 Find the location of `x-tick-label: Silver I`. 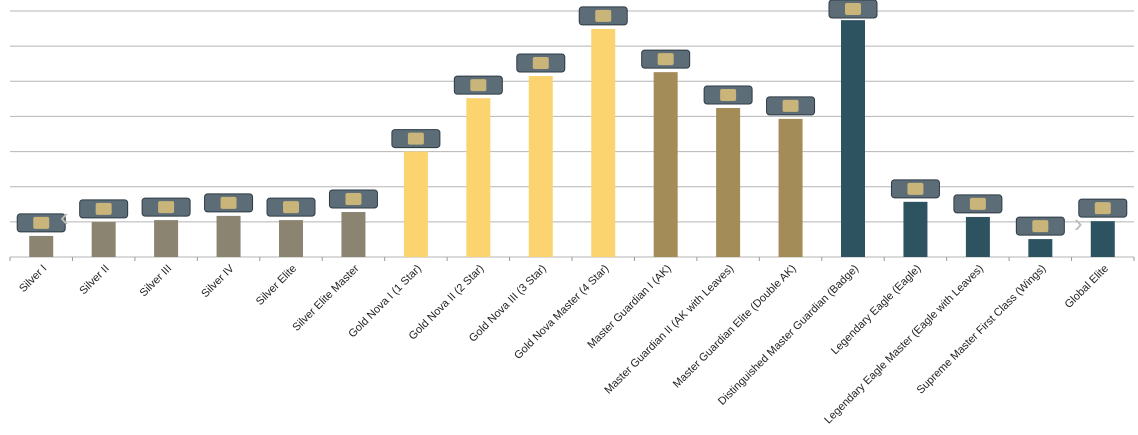

x-tick-label: Silver I is located at coordinates (33, 279).